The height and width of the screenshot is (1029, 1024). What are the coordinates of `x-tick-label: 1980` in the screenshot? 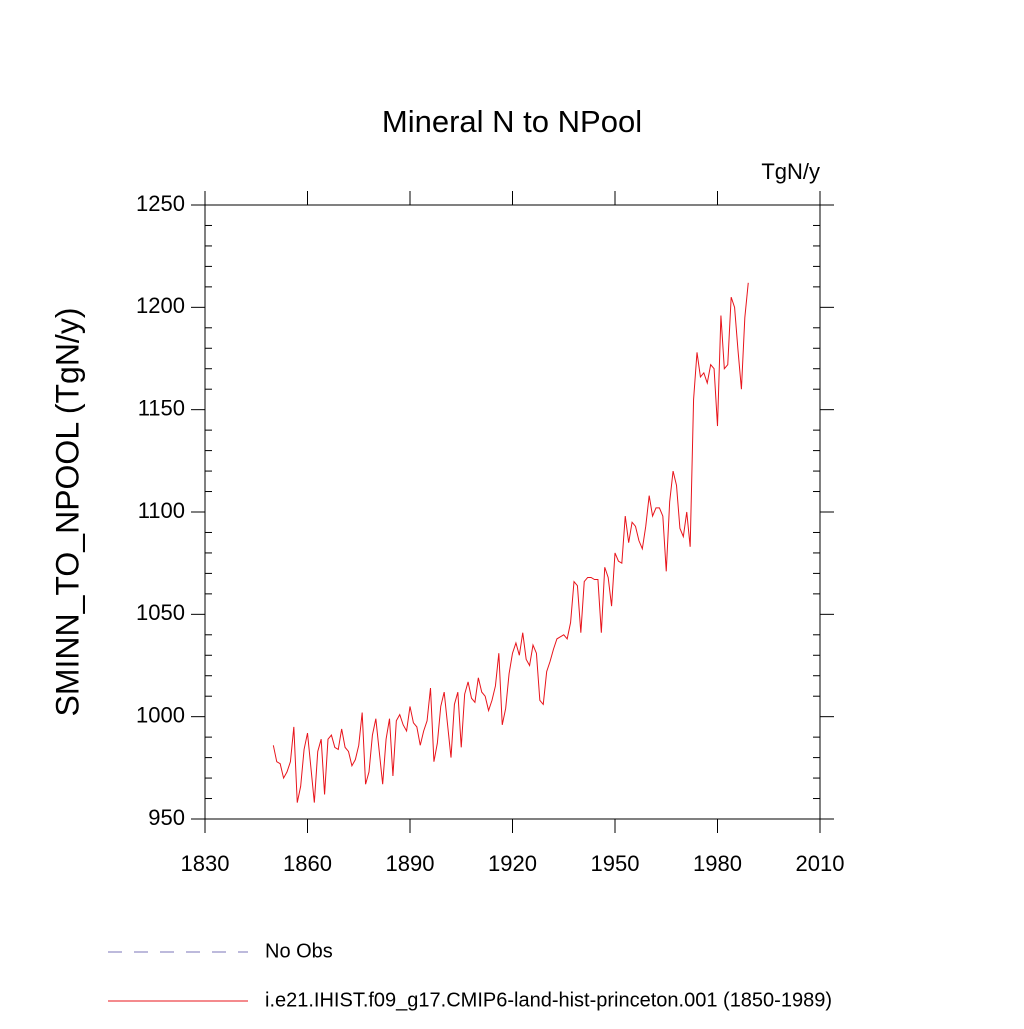 It's located at (717, 863).